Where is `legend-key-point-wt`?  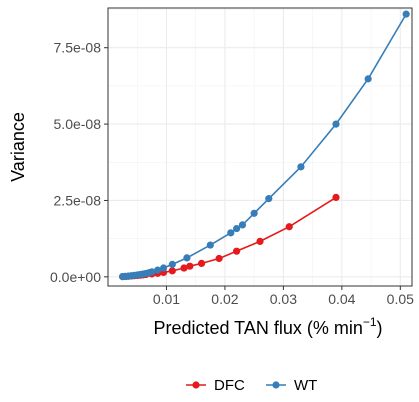
legend-key-point-wt is located at coordinates (276, 385).